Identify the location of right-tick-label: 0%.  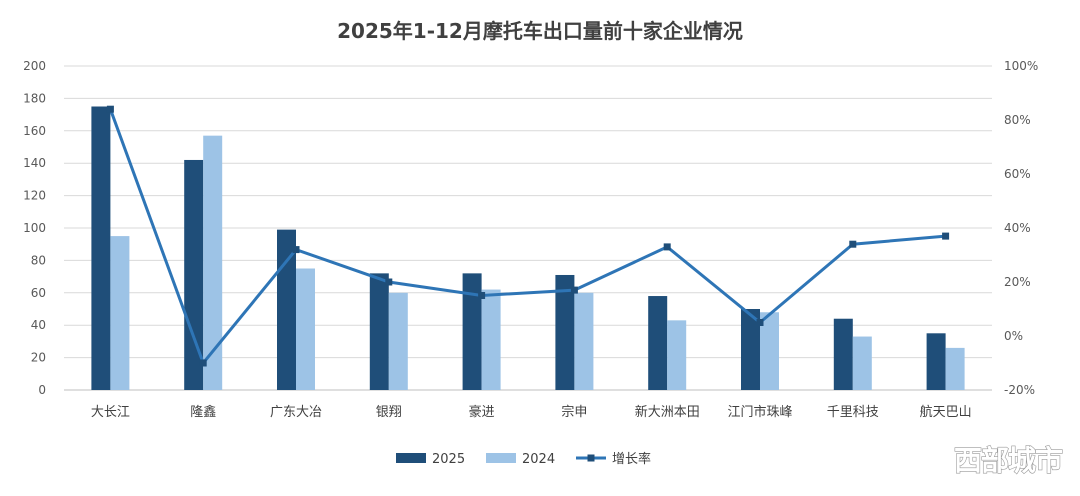
(1013, 336).